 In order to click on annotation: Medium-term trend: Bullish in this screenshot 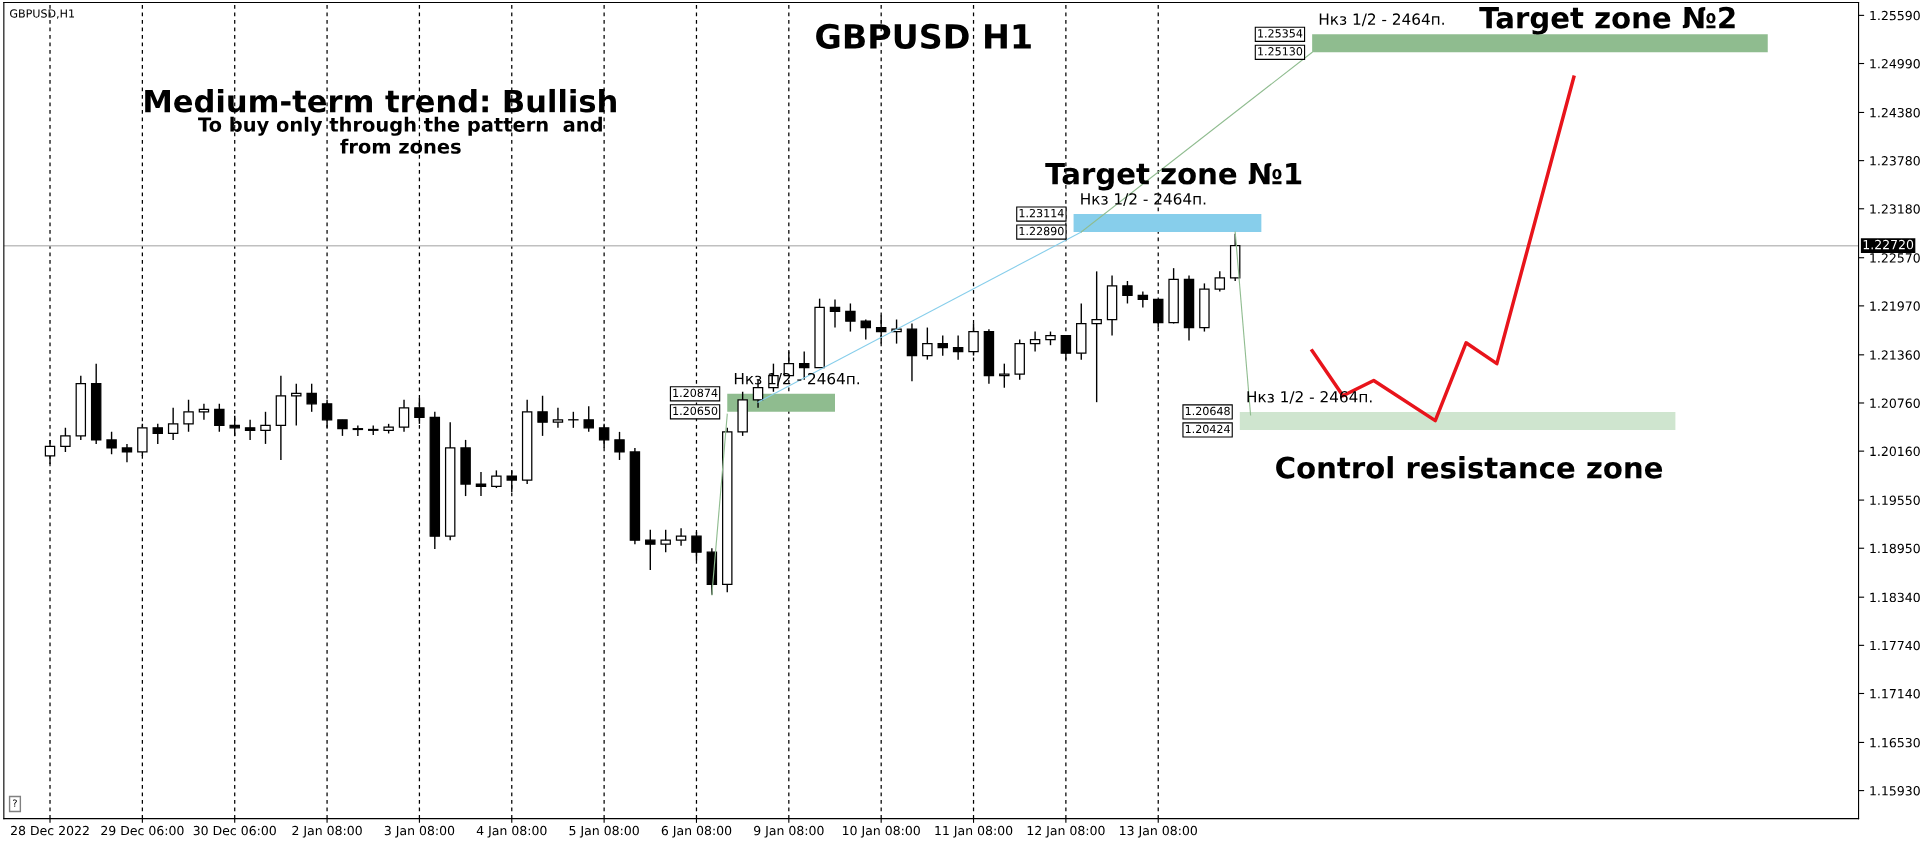, I will do `click(380, 100)`.